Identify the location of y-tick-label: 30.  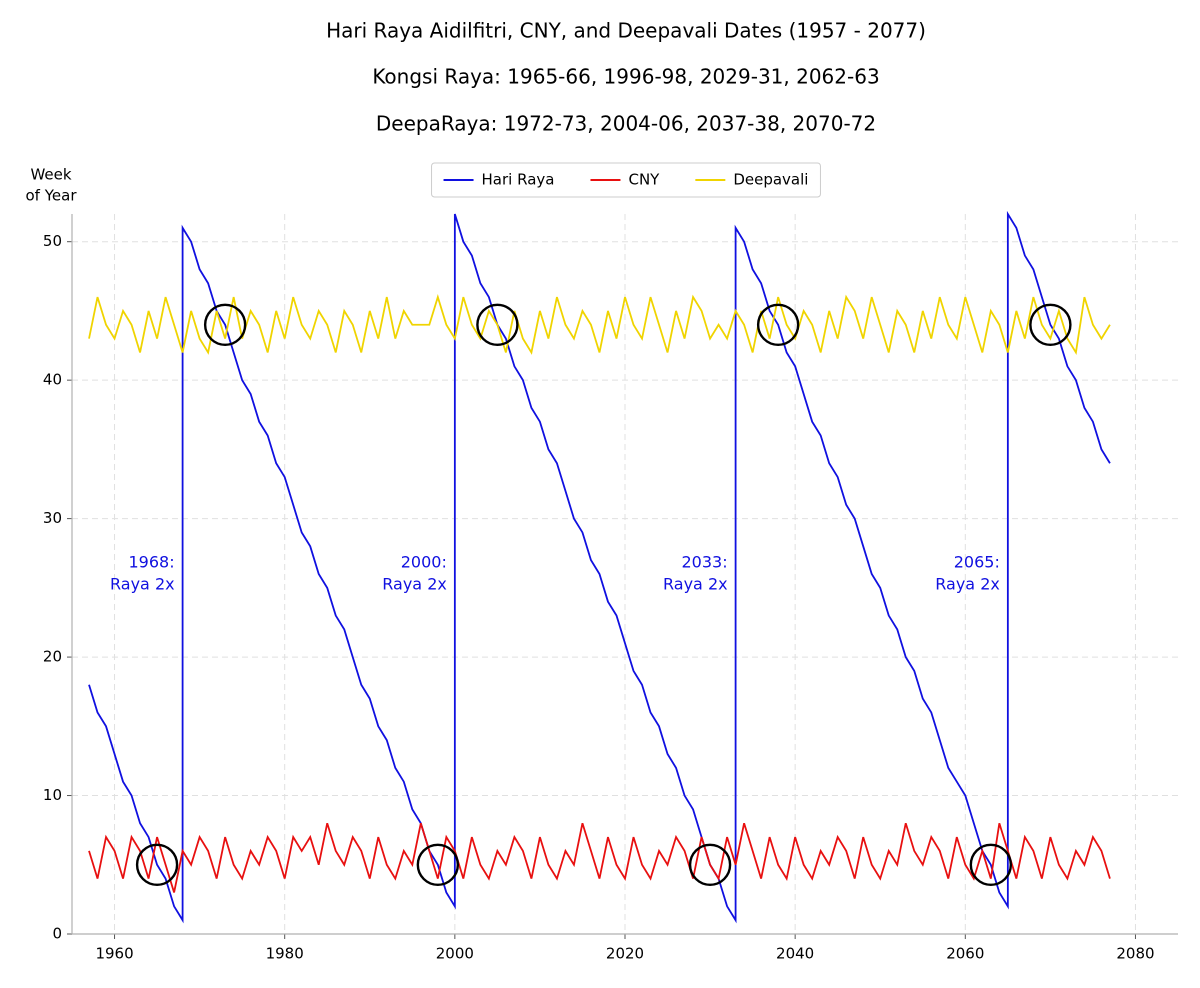
(52, 518).